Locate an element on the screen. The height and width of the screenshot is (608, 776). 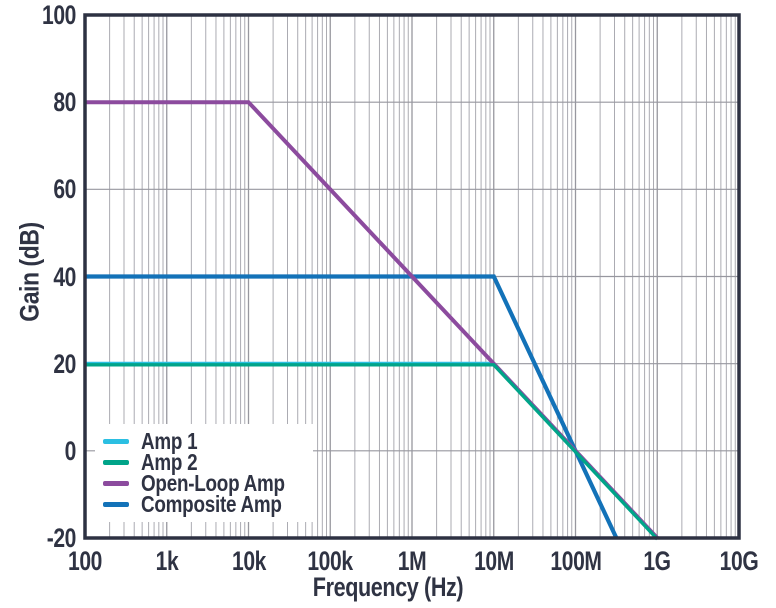
x-tick-label: 100M is located at coordinates (575, 561).